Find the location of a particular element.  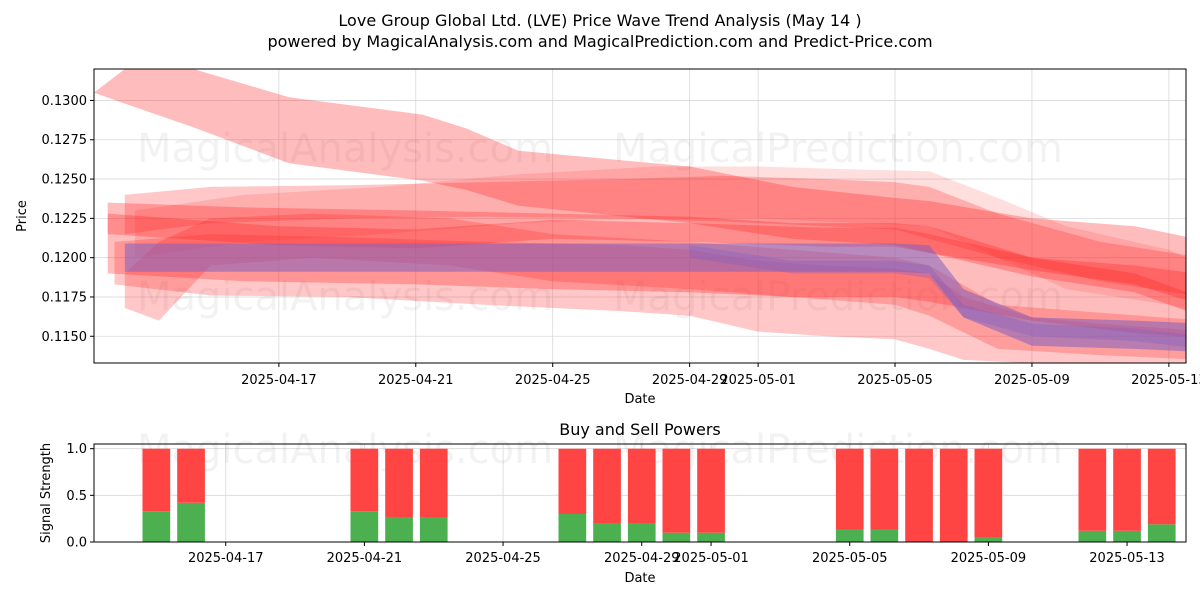

price-y-tick-label: 0.1225 is located at coordinates (65, 219).